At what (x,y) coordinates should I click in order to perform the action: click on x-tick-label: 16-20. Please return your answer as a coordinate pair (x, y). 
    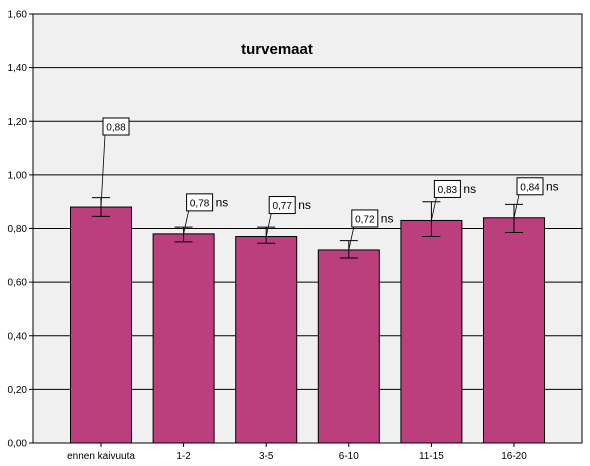
    Looking at the image, I should click on (514, 456).